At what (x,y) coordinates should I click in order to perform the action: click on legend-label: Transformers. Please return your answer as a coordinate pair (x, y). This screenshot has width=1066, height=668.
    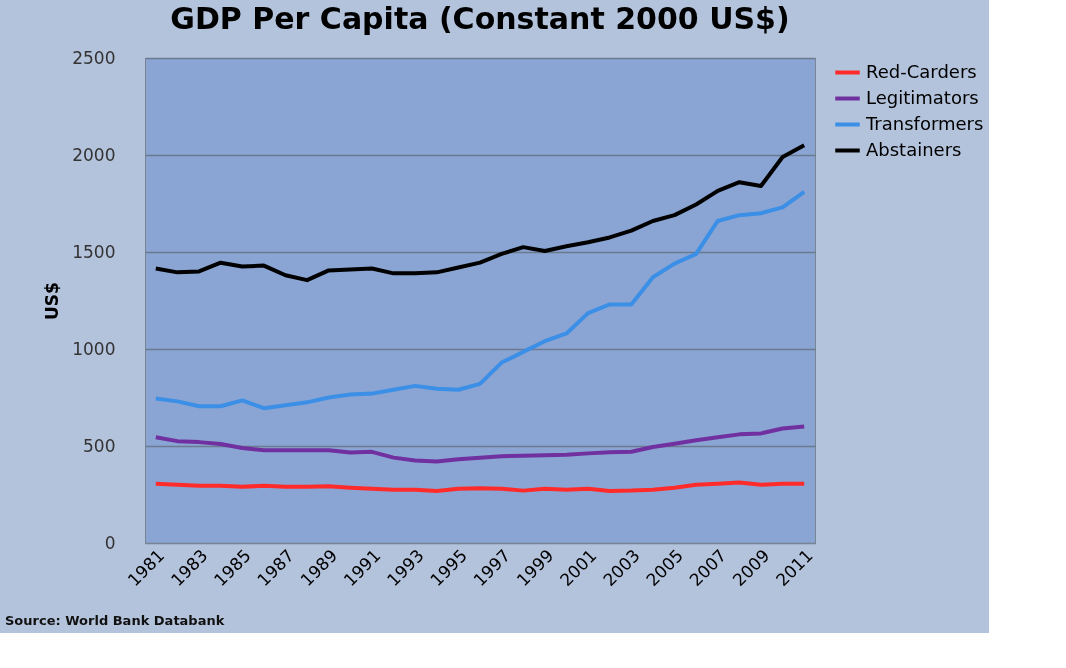
    Looking at the image, I should click on (924, 123).